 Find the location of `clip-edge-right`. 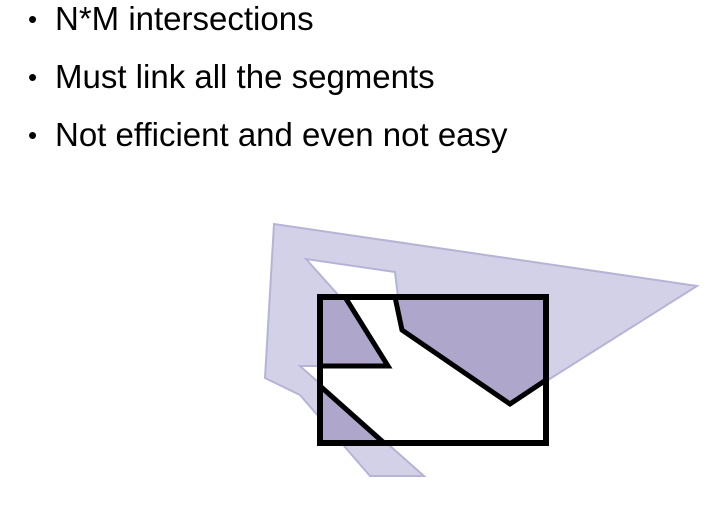

clip-edge-right is located at coordinates (470, 352).